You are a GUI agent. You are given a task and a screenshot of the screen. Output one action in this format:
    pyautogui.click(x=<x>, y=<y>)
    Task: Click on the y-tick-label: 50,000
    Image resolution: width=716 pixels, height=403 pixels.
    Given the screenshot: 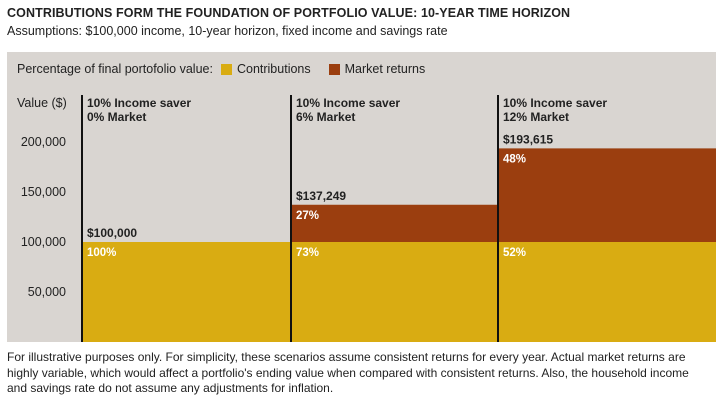 What is the action you would take?
    pyautogui.click(x=47, y=292)
    